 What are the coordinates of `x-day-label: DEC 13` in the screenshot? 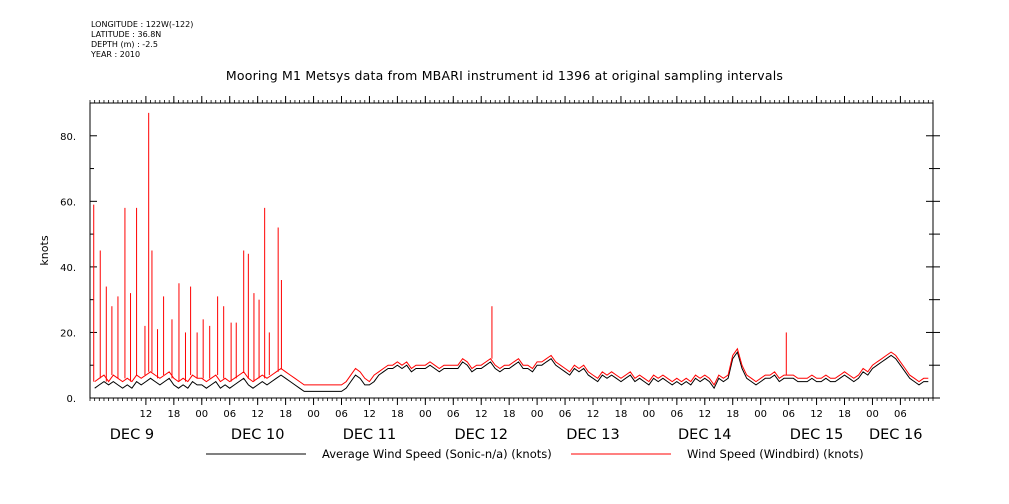 It's located at (593, 435).